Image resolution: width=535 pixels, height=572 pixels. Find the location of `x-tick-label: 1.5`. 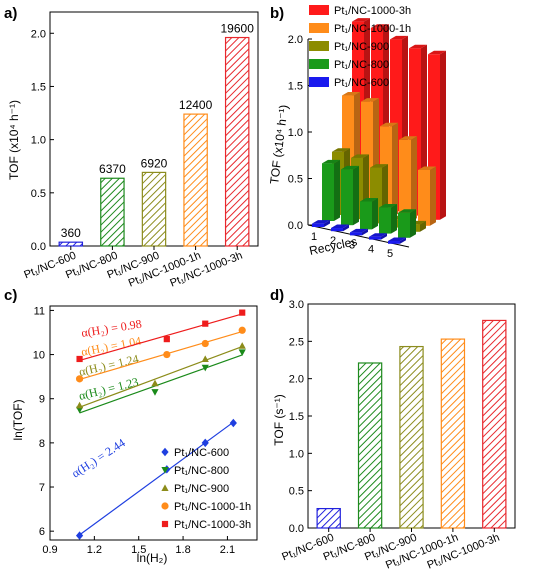

x-tick-label: 1.5 is located at coordinates (138, 550).